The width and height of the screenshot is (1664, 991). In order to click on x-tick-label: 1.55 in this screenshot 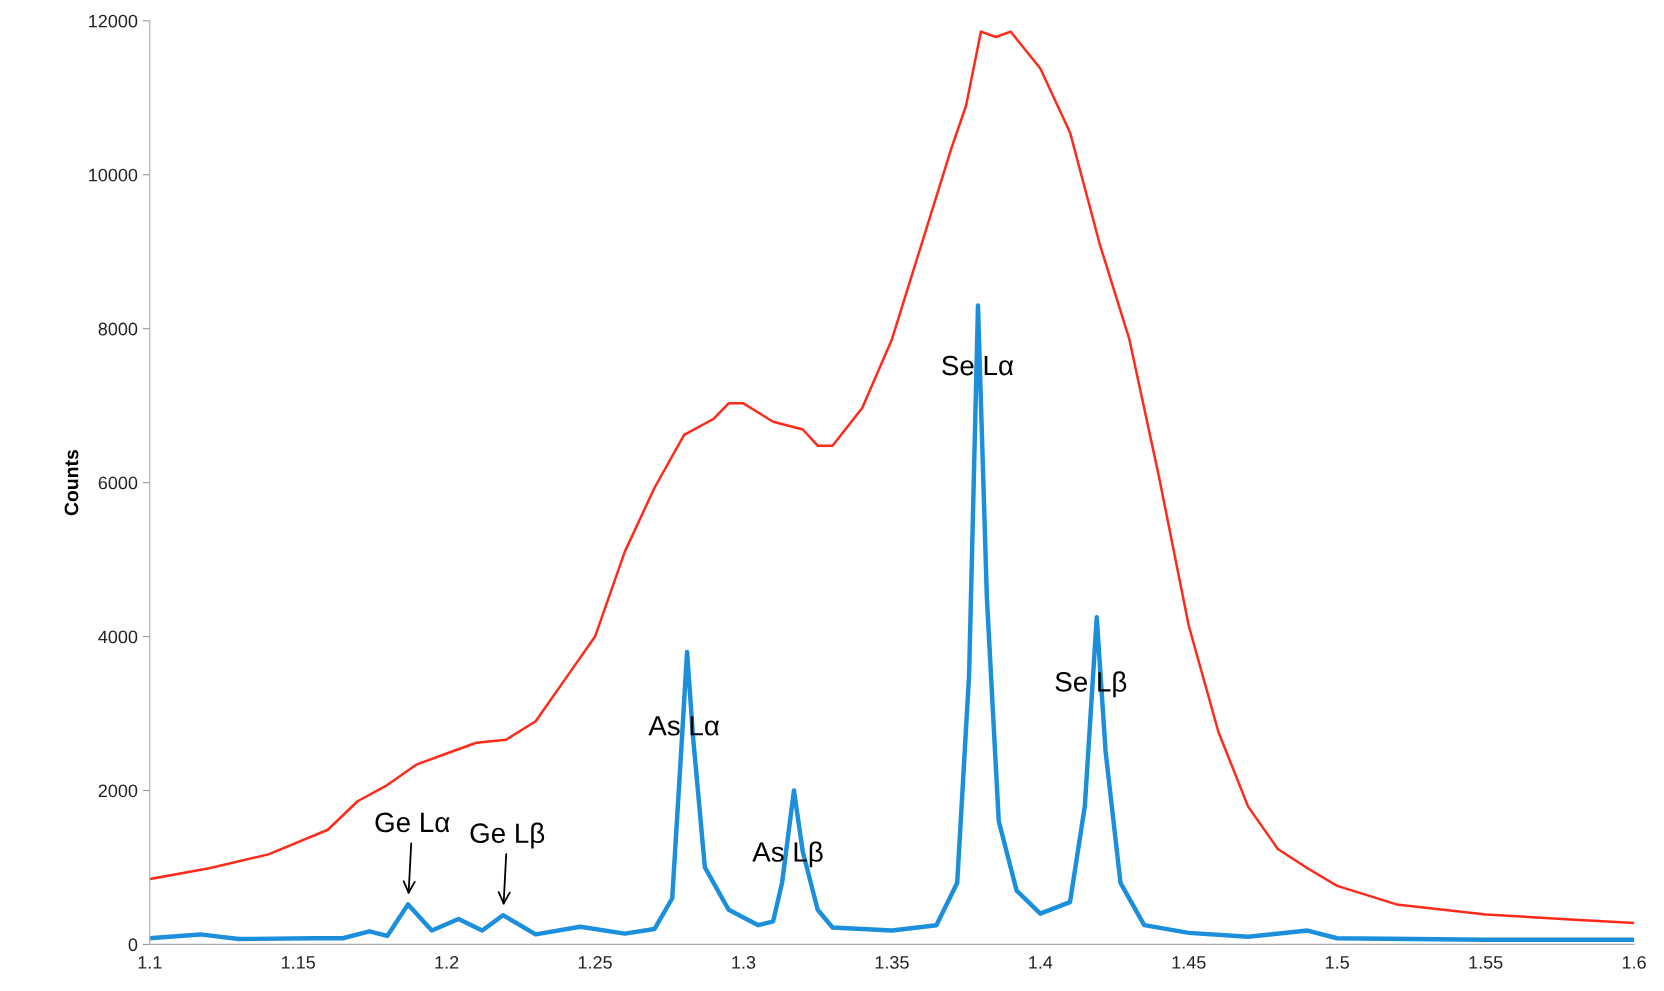, I will do `click(1486, 962)`.